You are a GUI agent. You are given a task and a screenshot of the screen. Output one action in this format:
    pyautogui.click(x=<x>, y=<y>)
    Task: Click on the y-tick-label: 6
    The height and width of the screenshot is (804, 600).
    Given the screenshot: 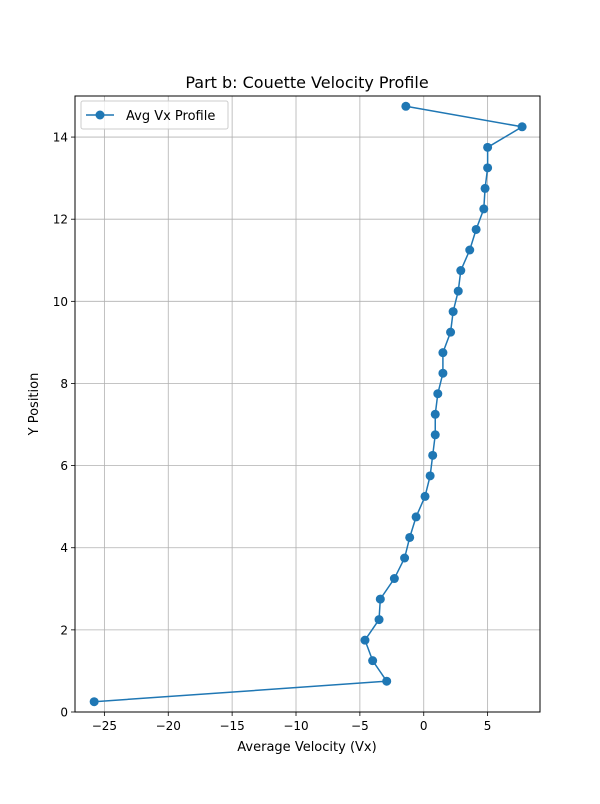 What is the action you would take?
    pyautogui.click(x=64, y=466)
    